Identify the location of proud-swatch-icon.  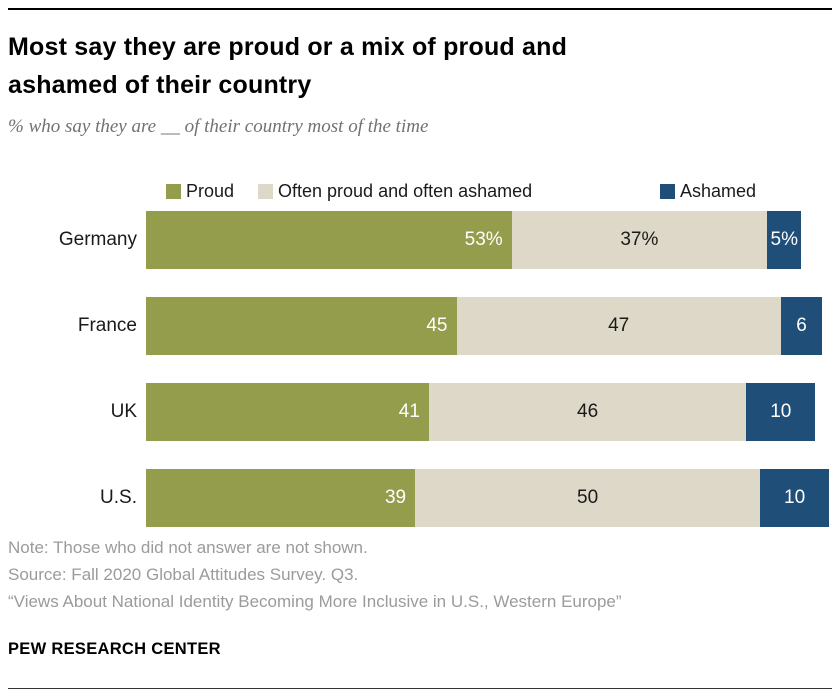
(173, 191).